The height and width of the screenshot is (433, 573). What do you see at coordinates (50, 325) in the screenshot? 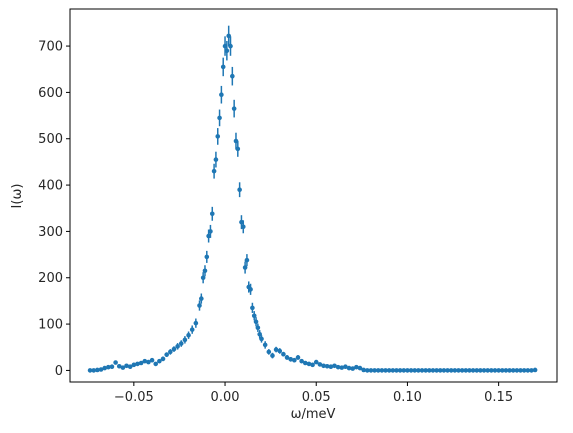
I see `y-tick-label: 100` at bounding box center [50, 325].